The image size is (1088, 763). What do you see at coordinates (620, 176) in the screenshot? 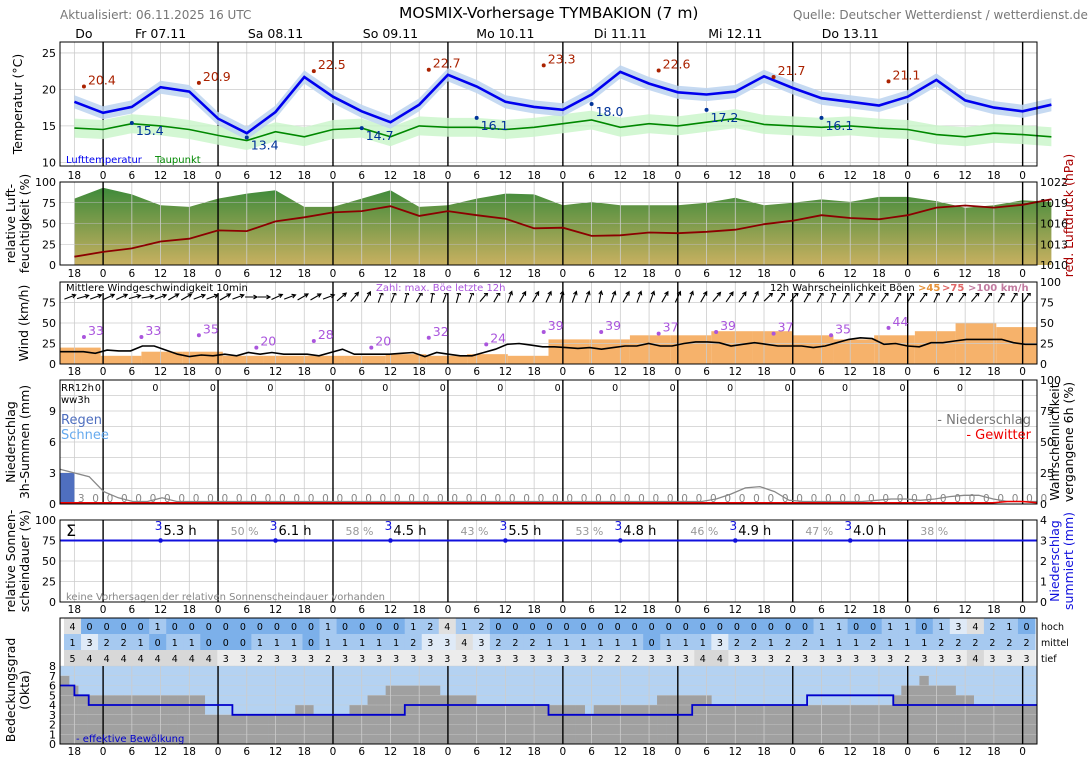
I see `temp-hour-tick: 12` at bounding box center [620, 176].